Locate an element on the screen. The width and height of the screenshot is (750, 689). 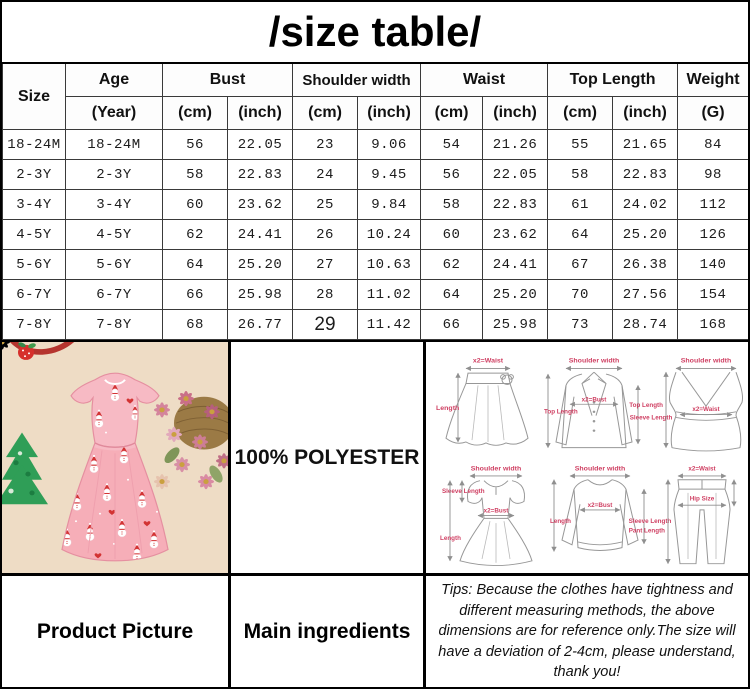
table-cell: 98 is located at coordinates (712, 174).